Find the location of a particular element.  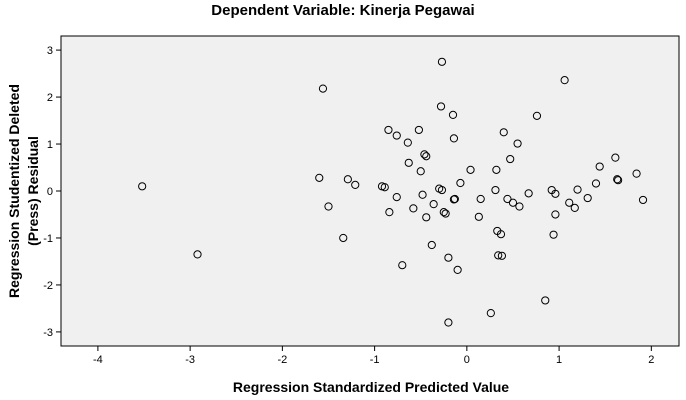

y-axis-label-line2: (Press) Residual is located at coordinates (33, 191).